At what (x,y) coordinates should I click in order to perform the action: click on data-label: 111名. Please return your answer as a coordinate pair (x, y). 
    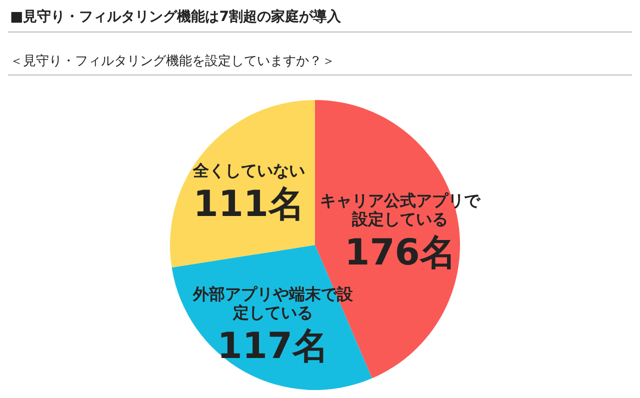
    Looking at the image, I should click on (248, 205).